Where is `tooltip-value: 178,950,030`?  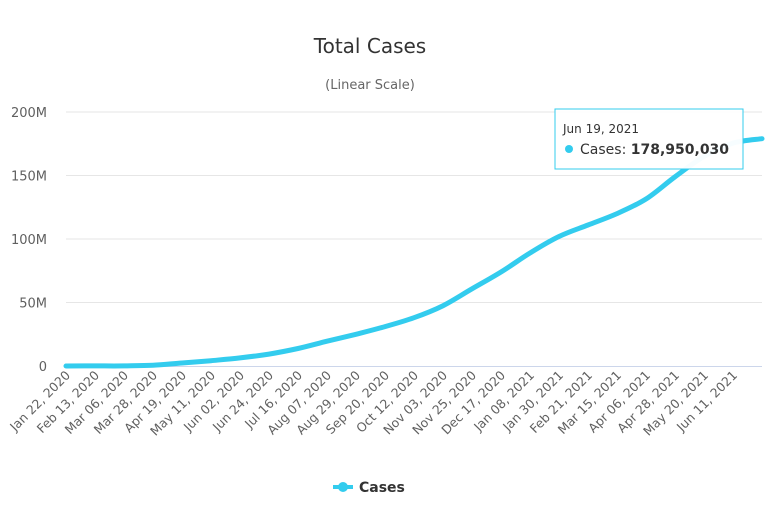
tooltip-value: 178,950,030 is located at coordinates (680, 150).